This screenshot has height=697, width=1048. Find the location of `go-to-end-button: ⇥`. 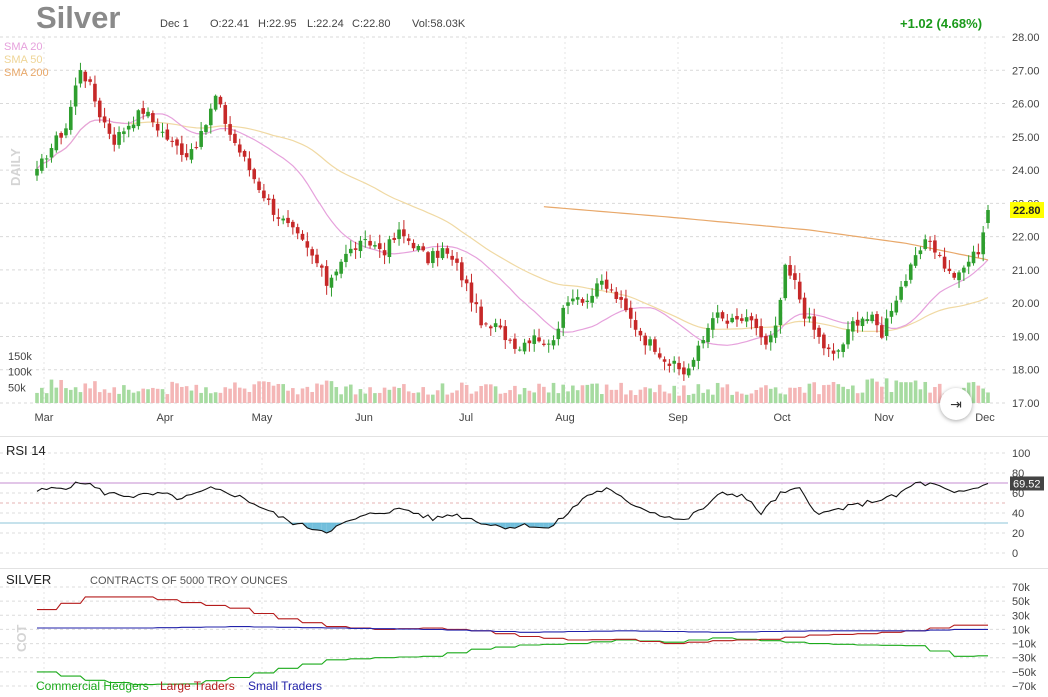

go-to-end-button: ⇥ is located at coordinates (956, 404).